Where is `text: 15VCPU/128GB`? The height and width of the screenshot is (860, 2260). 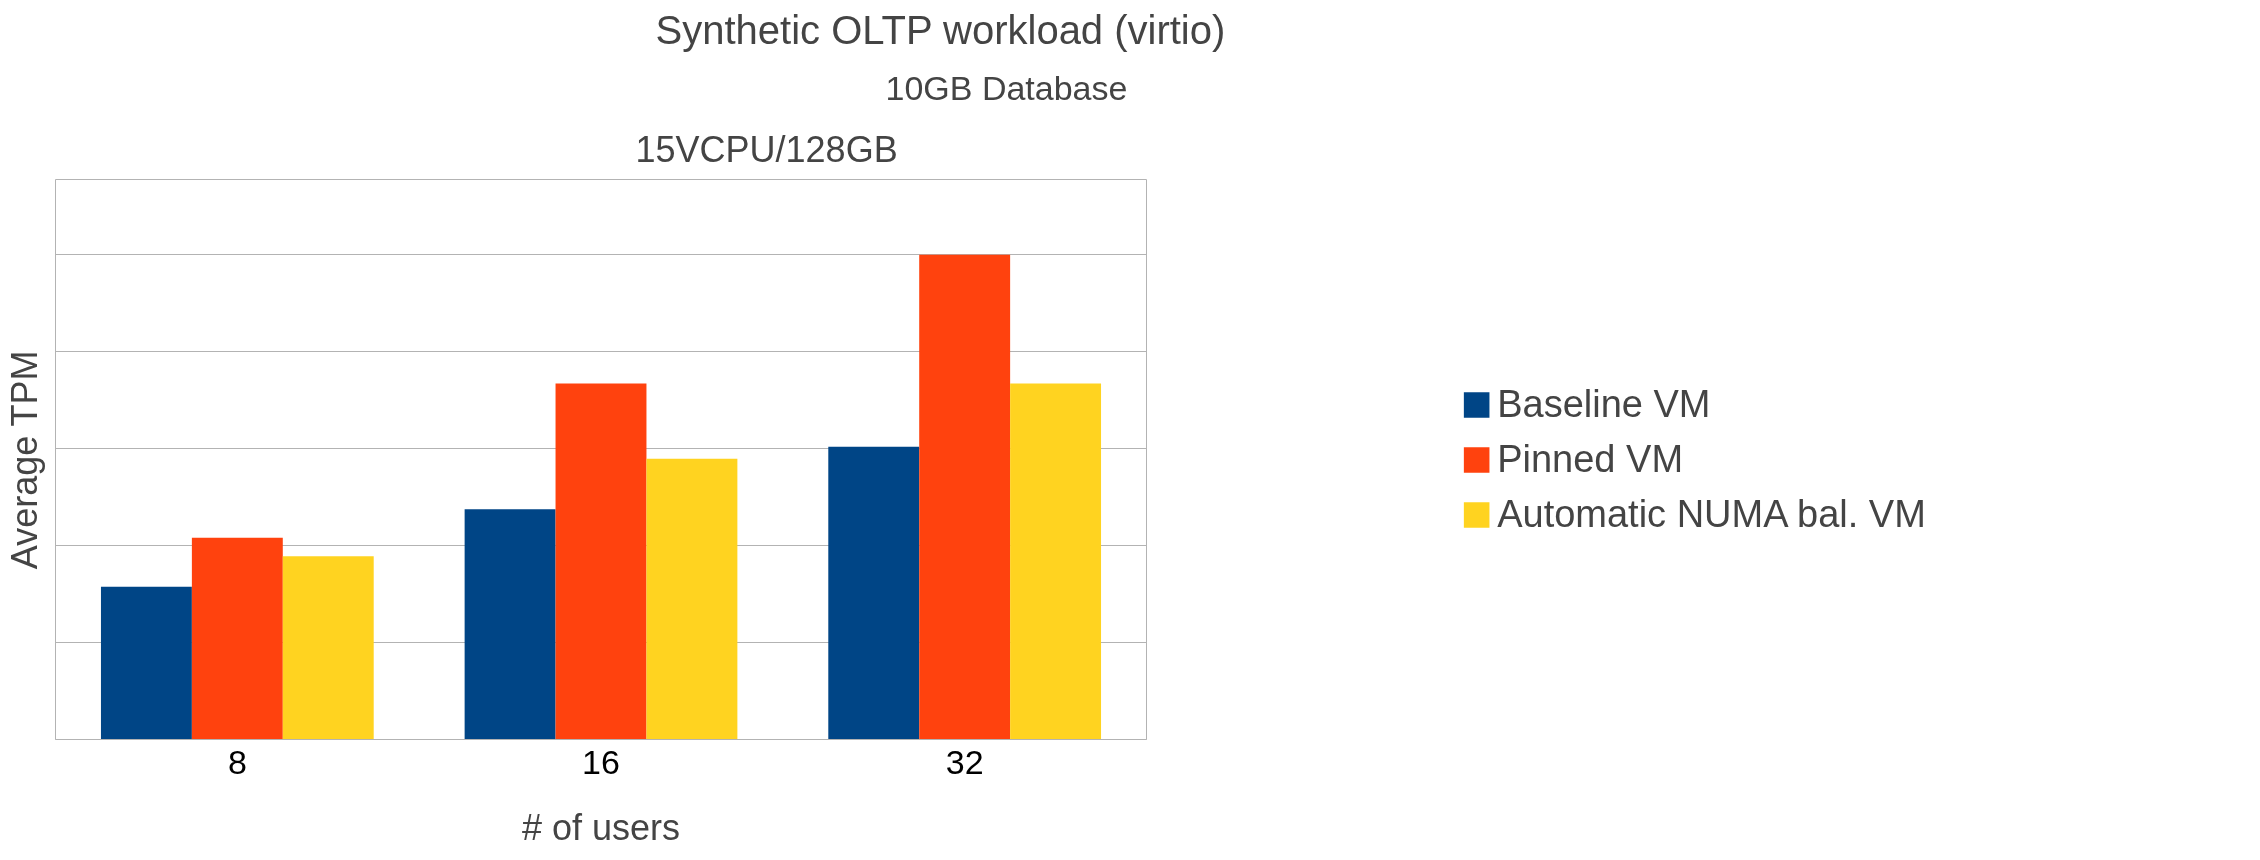 text: 15VCPU/128GB is located at coordinates (766, 149).